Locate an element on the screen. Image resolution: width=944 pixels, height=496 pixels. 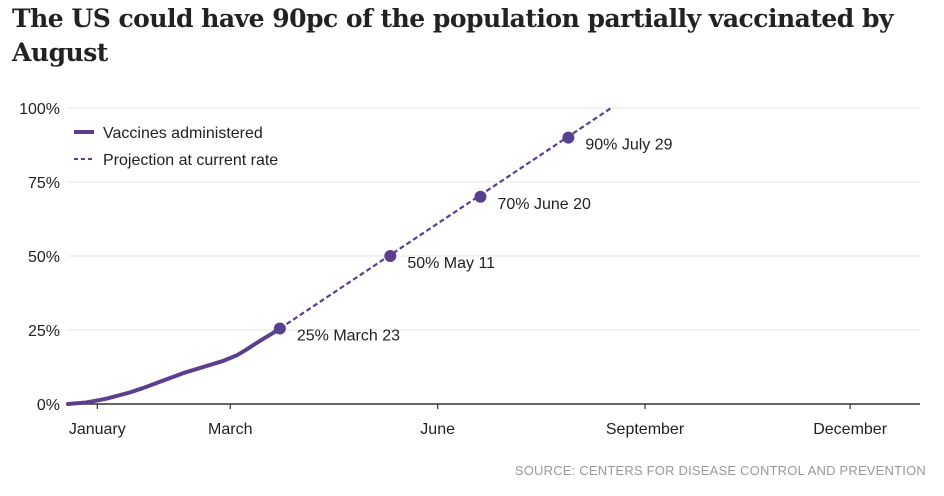
x-tick-label: December is located at coordinates (850, 429).